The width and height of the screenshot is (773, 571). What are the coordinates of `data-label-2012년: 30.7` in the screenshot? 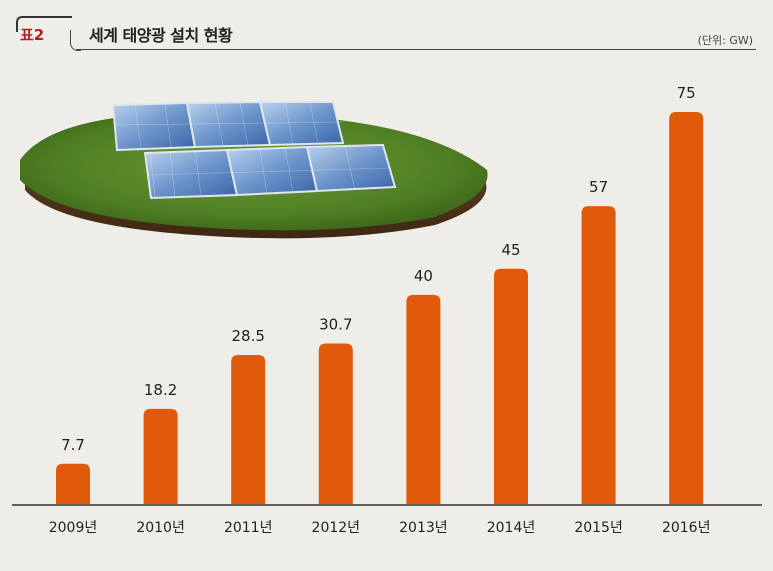 It's located at (335, 325).